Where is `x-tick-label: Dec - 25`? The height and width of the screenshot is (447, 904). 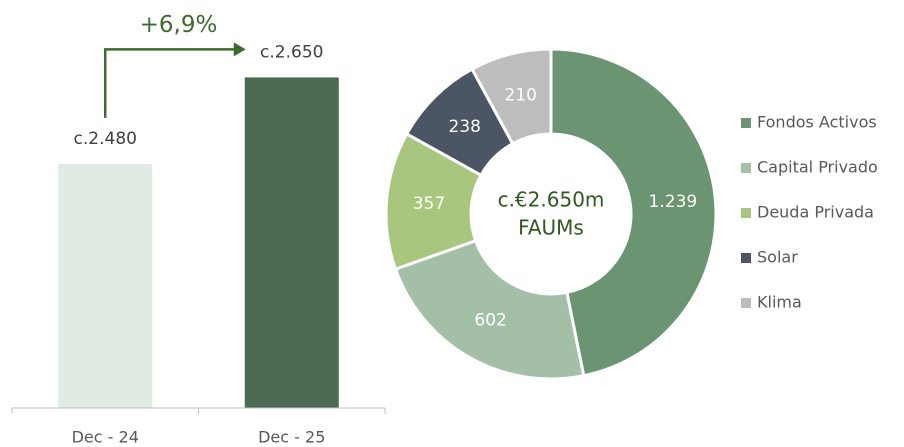 x-tick-label: Dec - 25 is located at coordinates (291, 437).